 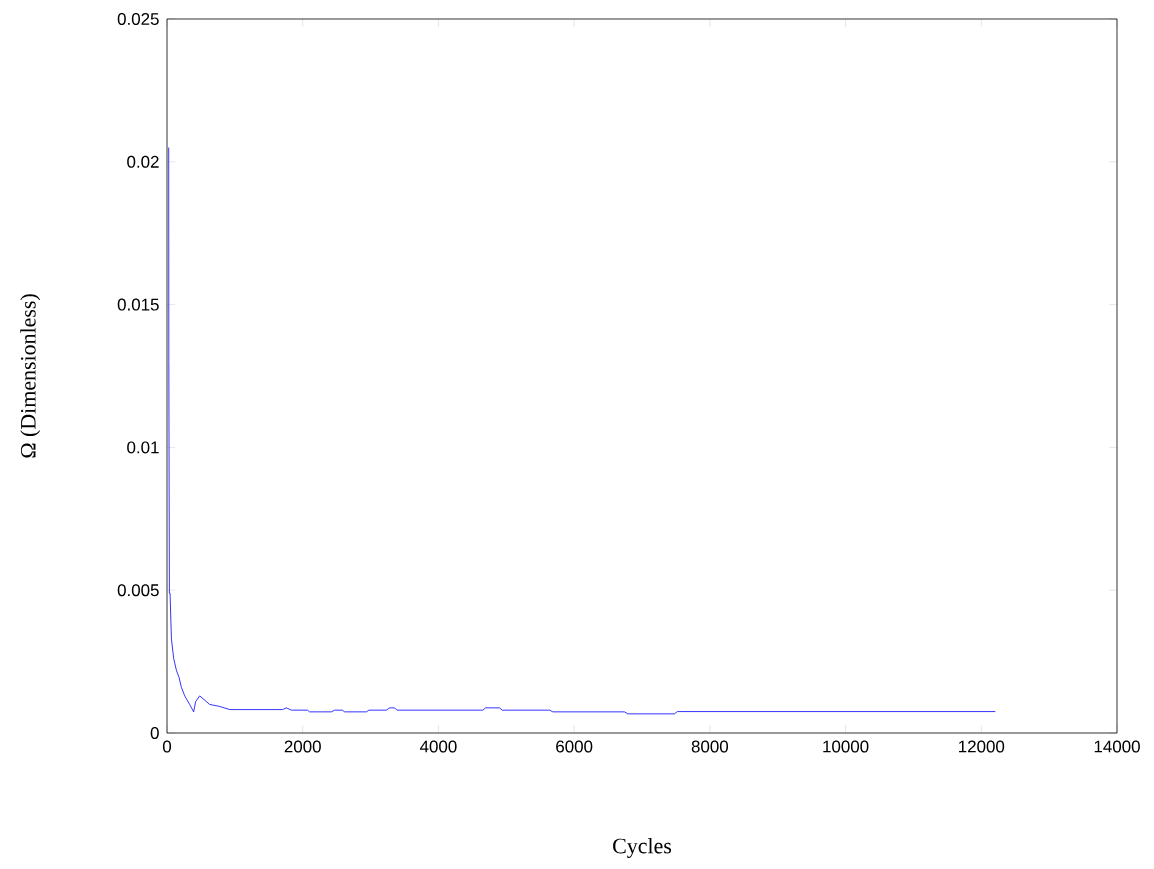 What do you see at coordinates (642, 847) in the screenshot?
I see `x-axis-title: Cycles` at bounding box center [642, 847].